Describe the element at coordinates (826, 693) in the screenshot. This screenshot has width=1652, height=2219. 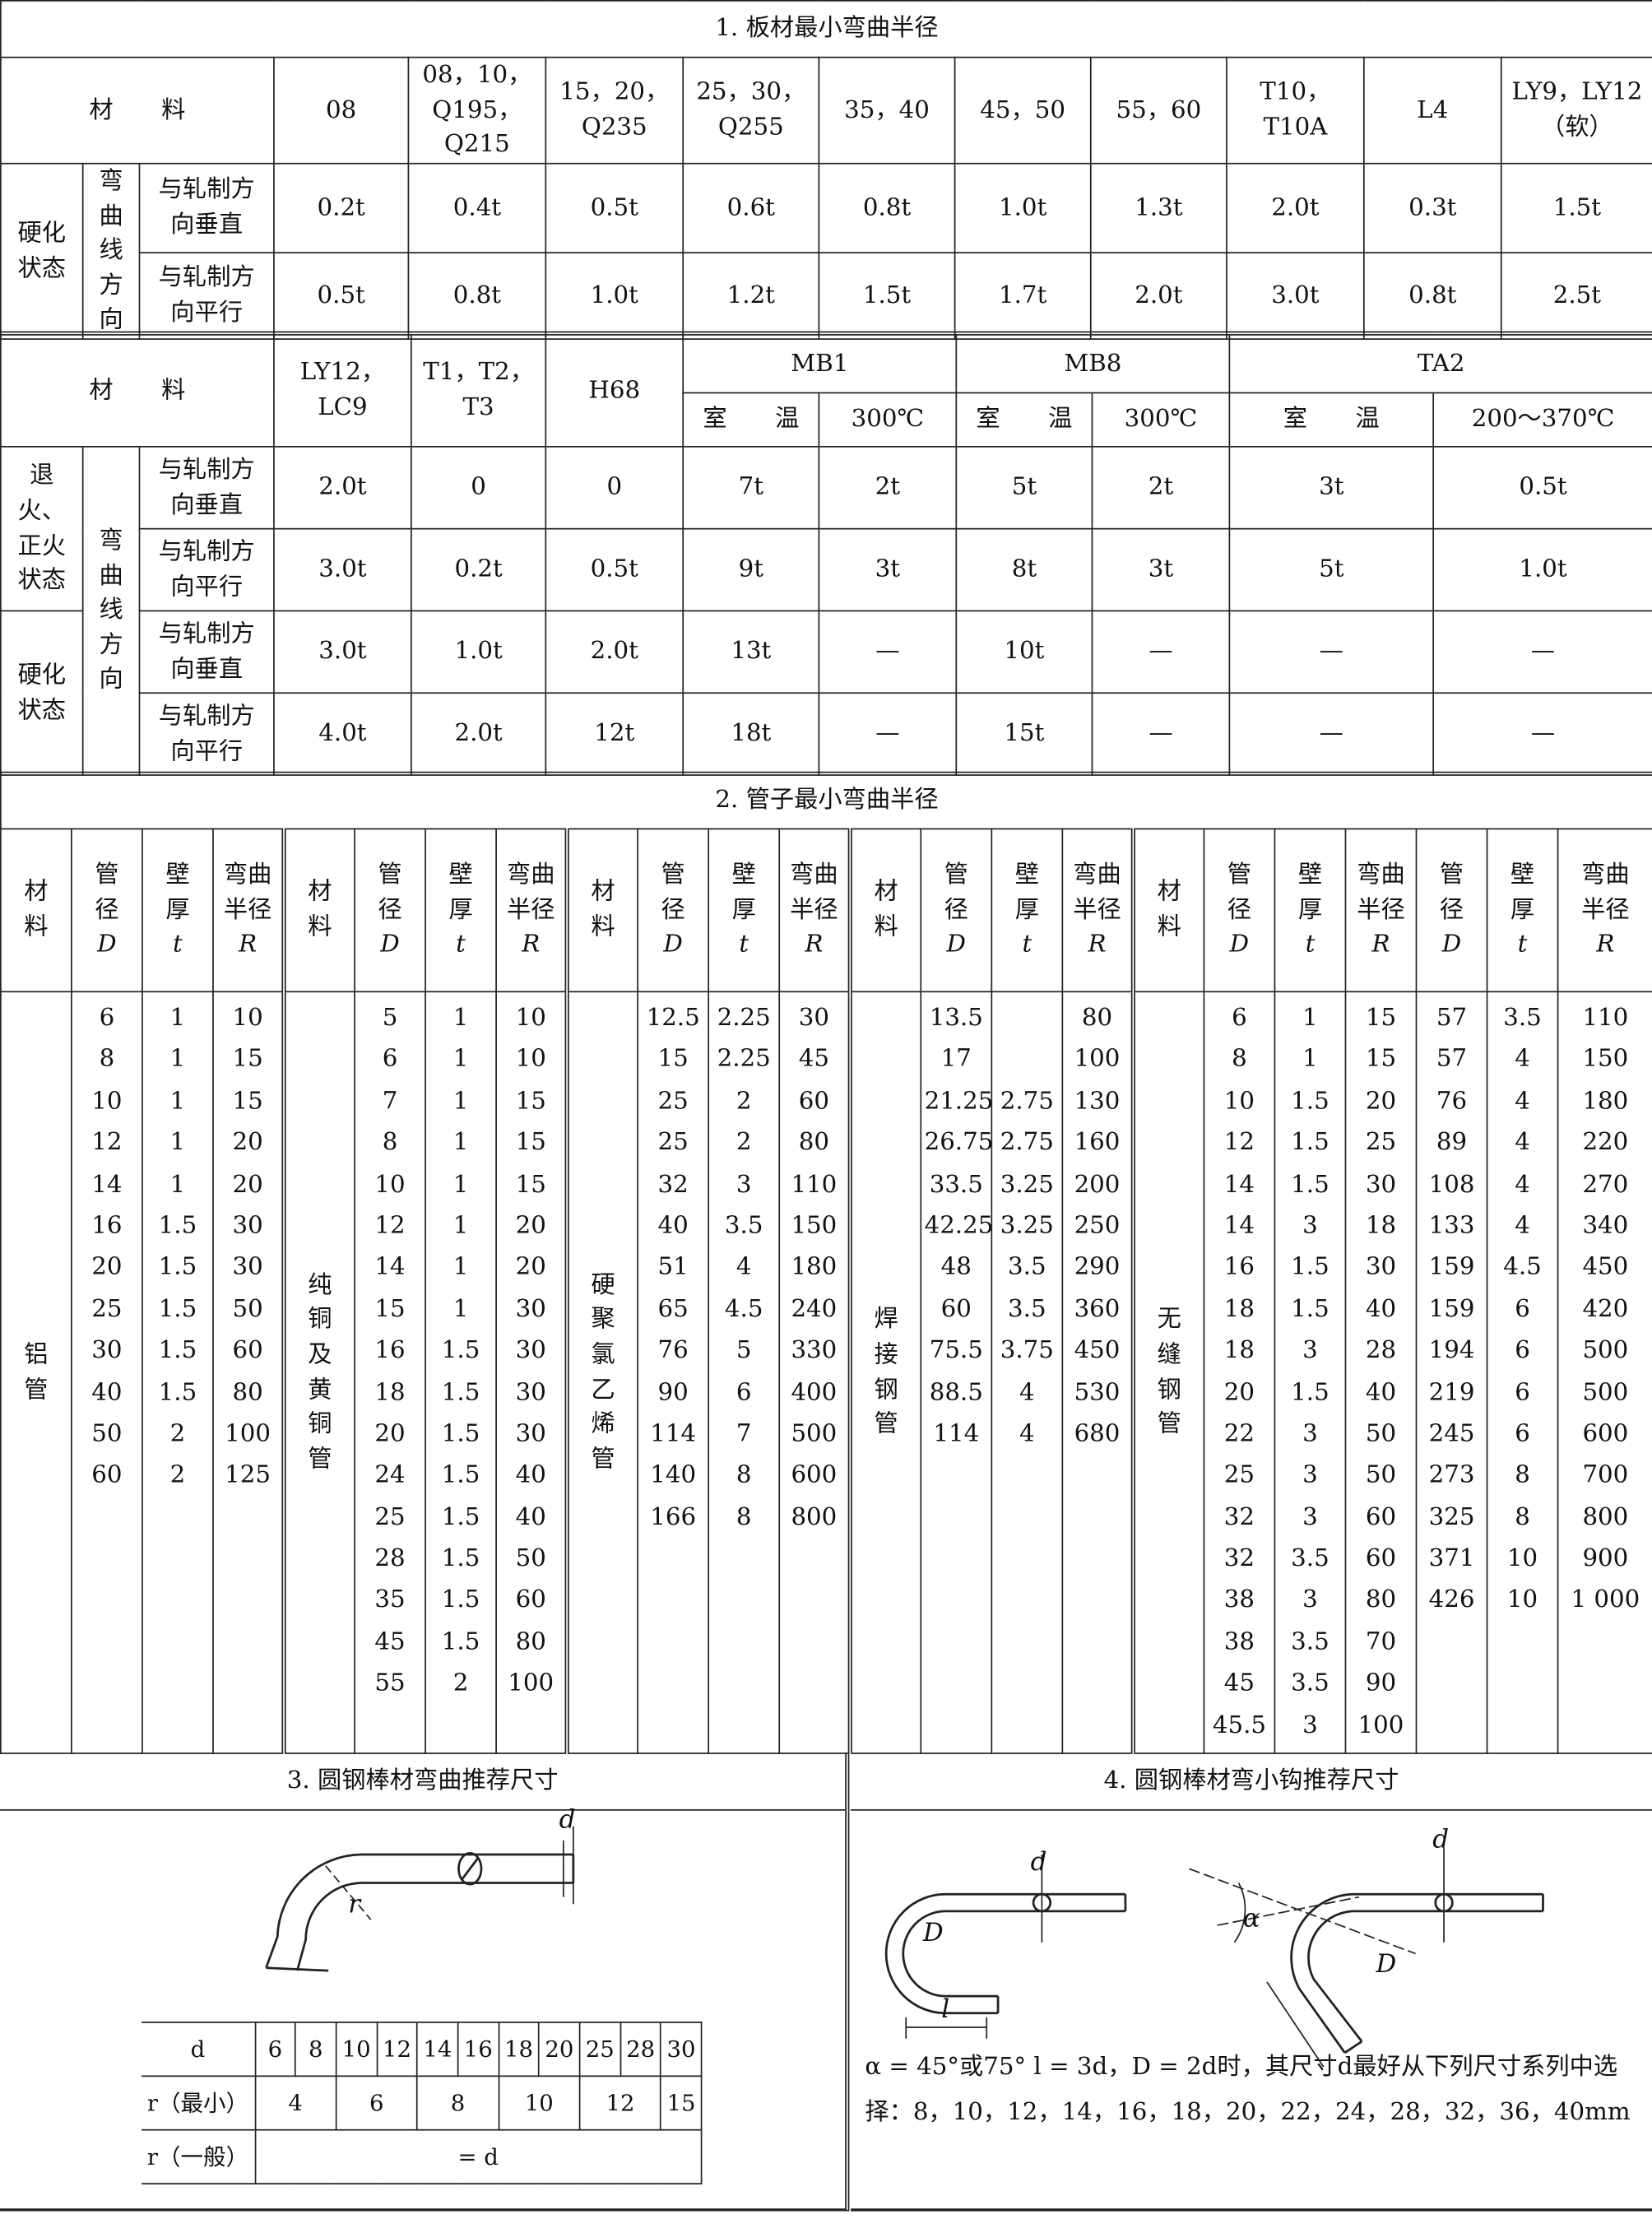
I see `table-row: 硬化状态 与轧制方向垂直 3.0t 1.0t 2.0t 13t —10t — — —` at that location.